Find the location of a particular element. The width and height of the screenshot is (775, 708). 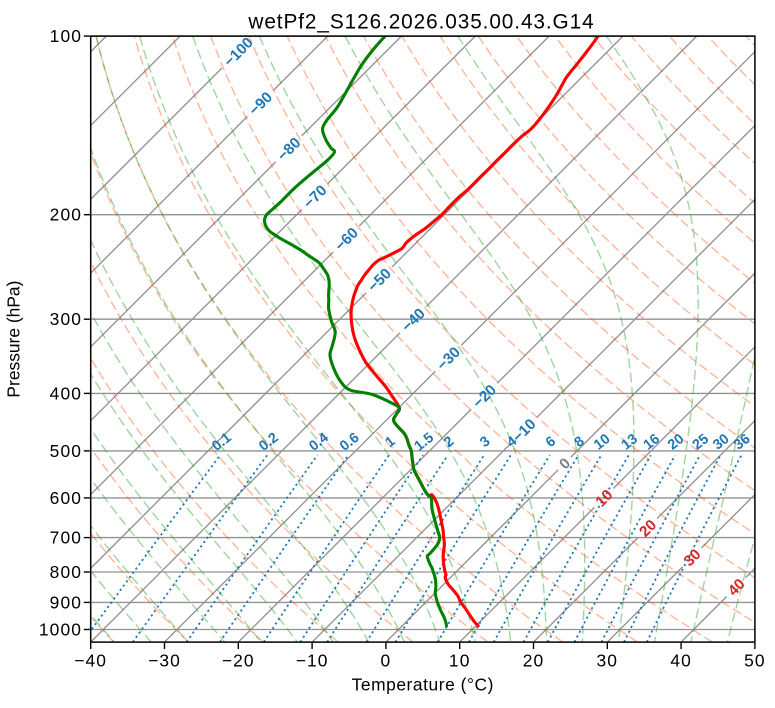

svg-text: 700 is located at coordinates (66, 538).